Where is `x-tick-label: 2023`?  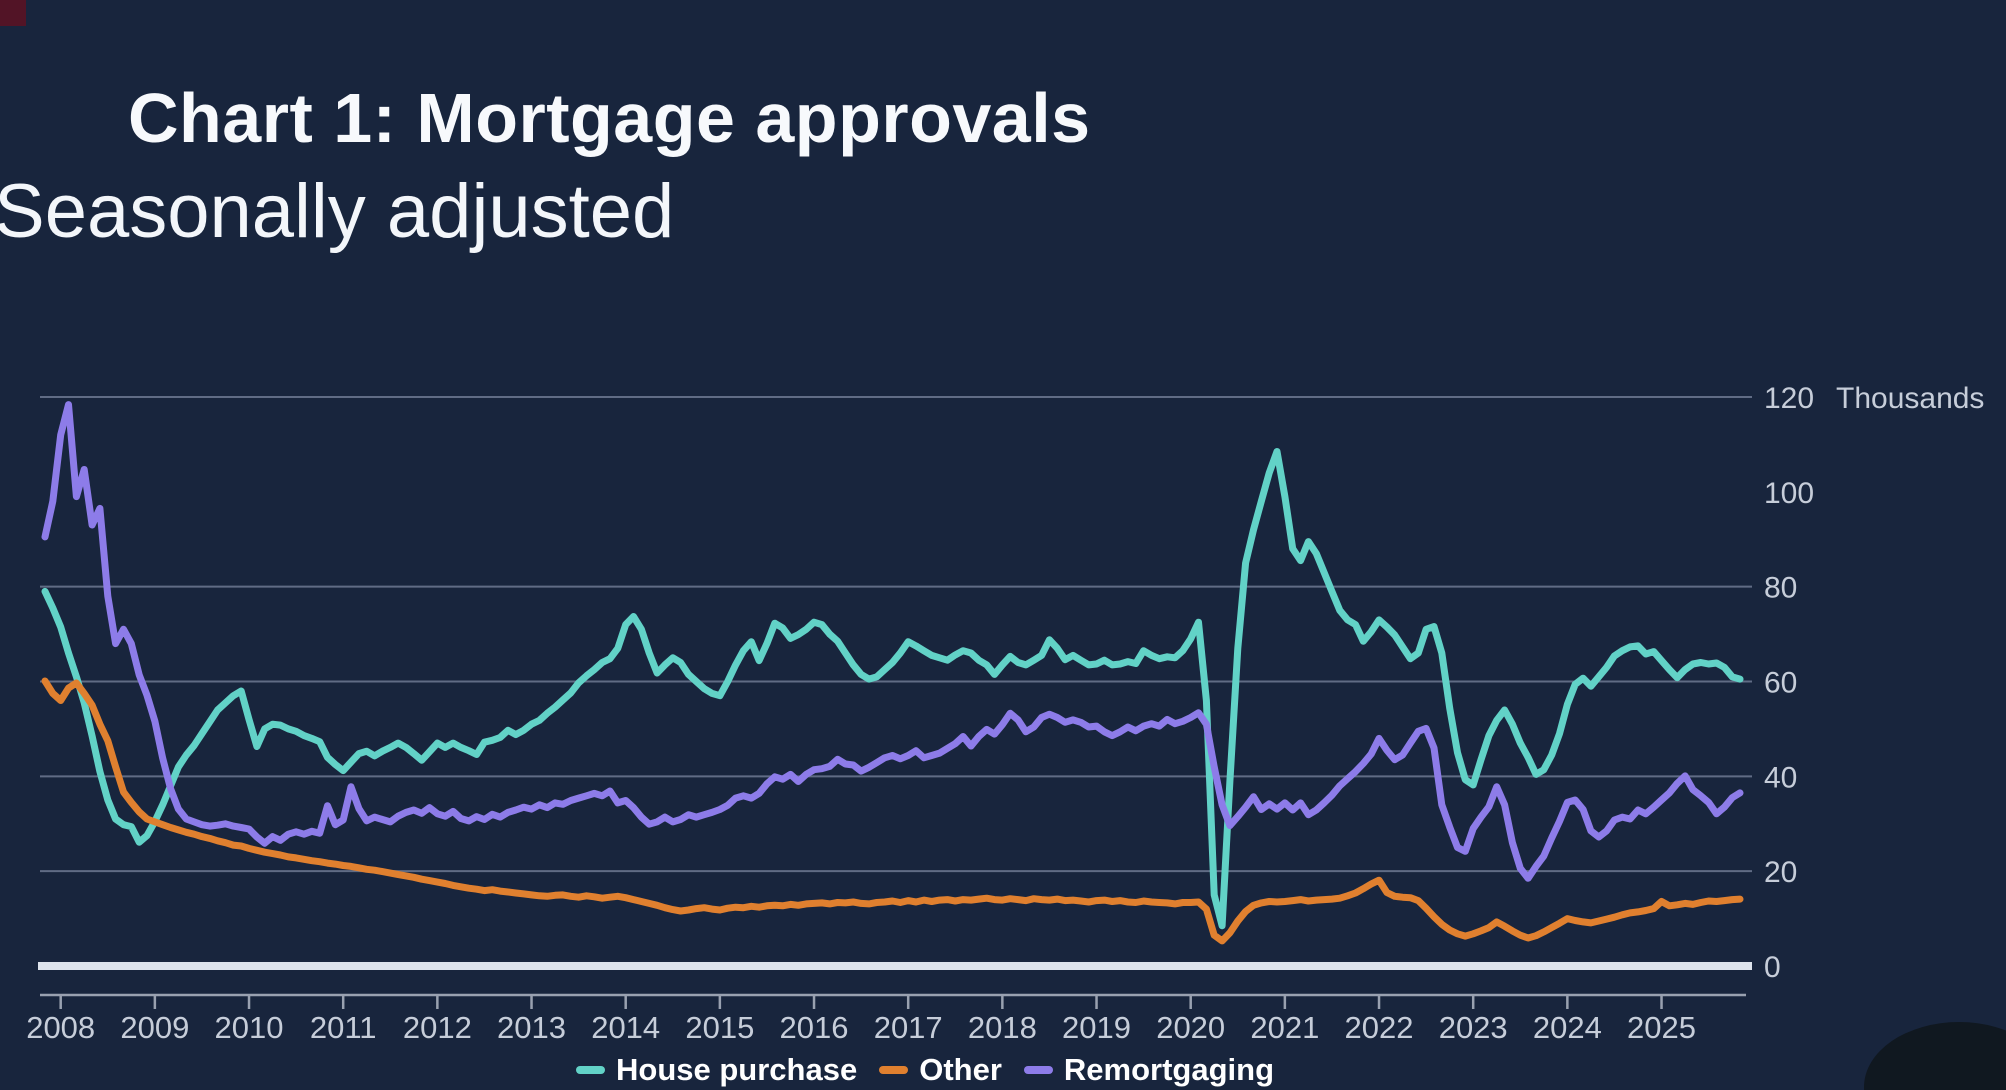
x-tick-label: 2023 is located at coordinates (1473, 1027).